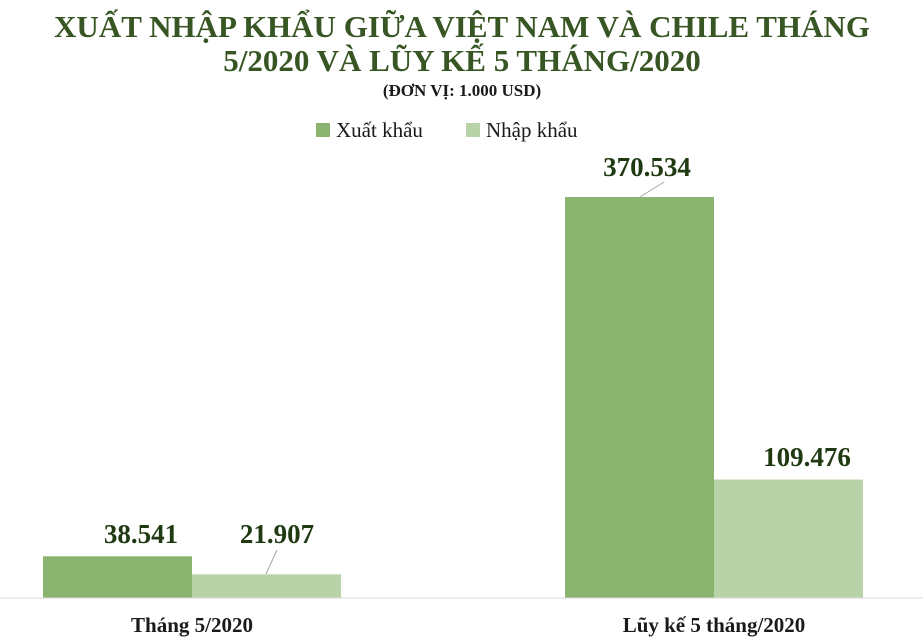 The width and height of the screenshot is (923, 640). Describe the element at coordinates (462, 90) in the screenshot. I see `chart-subtitle: (ĐƠN VỊ: 1.000 USD)` at that location.